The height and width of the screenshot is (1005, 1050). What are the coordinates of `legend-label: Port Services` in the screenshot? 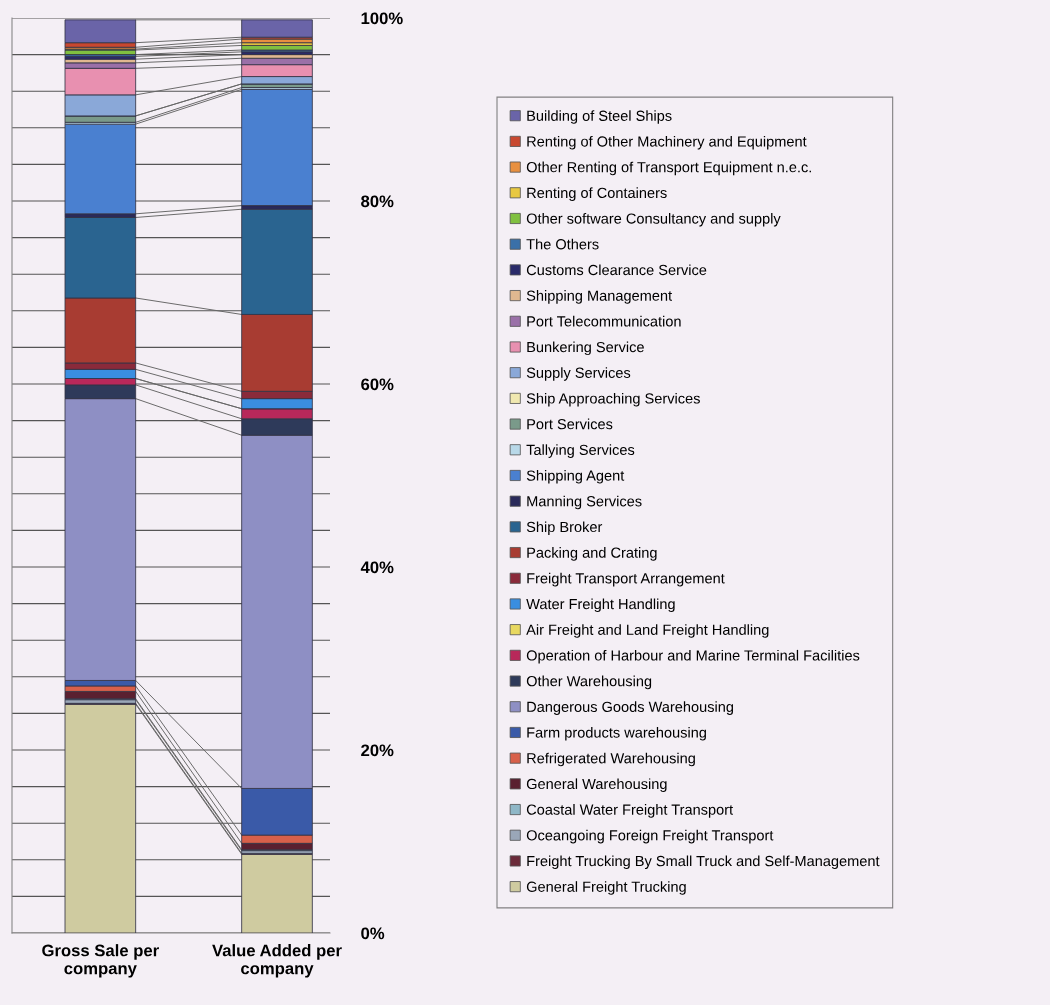 It's located at (570, 424).